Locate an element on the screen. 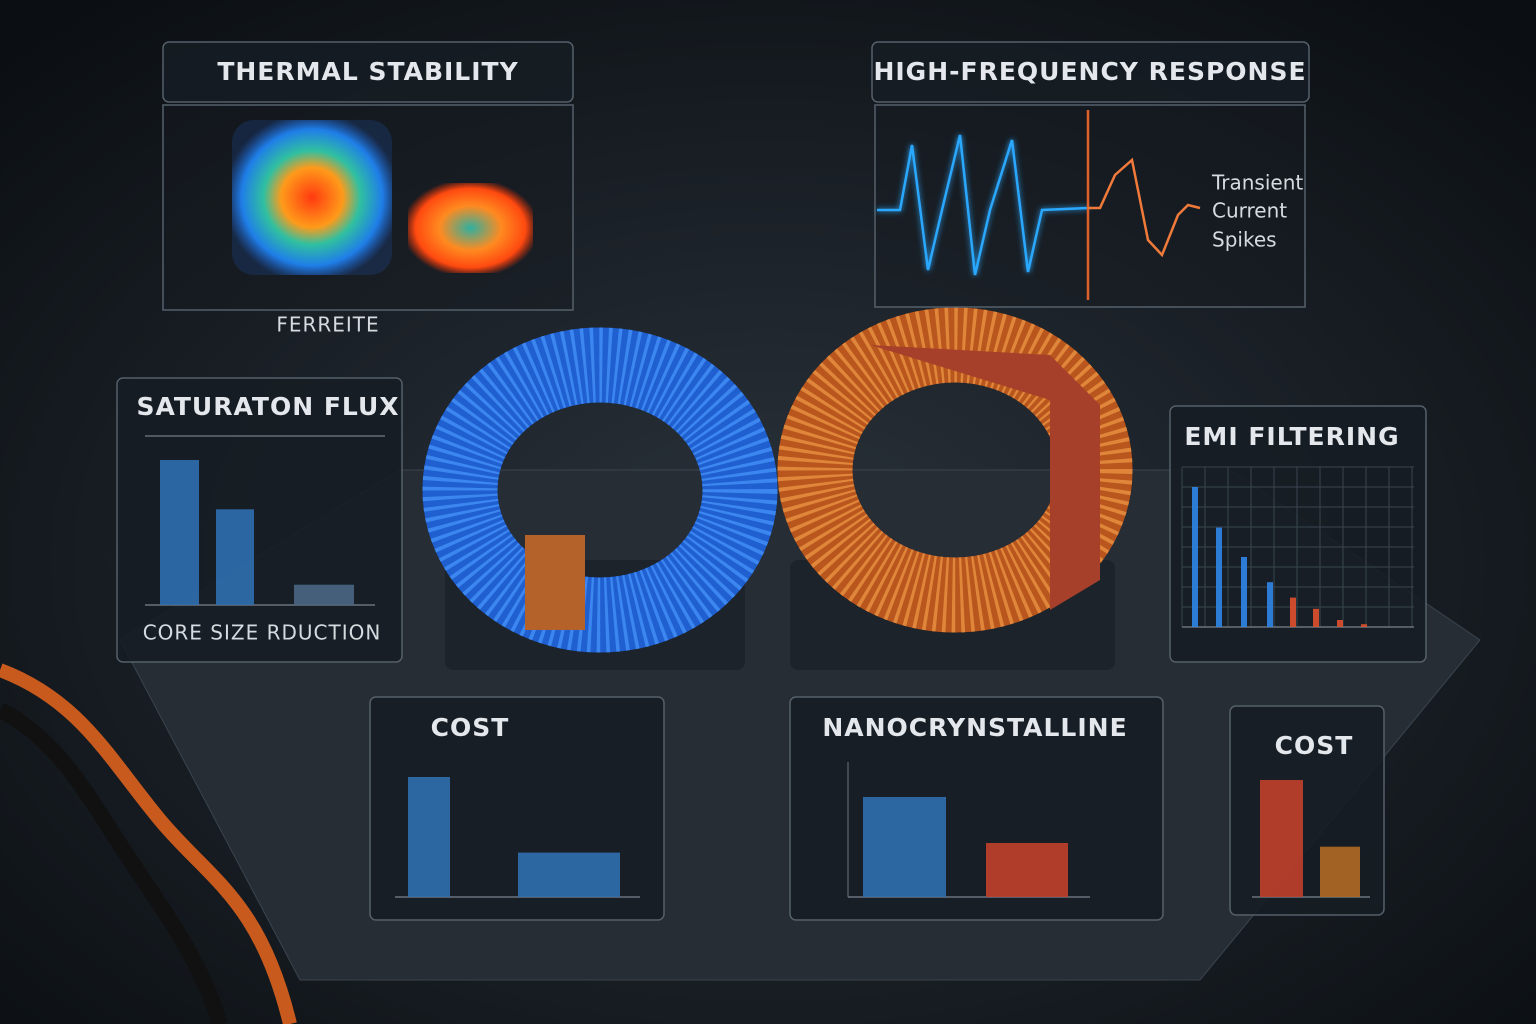 This screenshot has width=1536, height=1024. panel-title: THERMAL STABILITY is located at coordinates (367, 71).